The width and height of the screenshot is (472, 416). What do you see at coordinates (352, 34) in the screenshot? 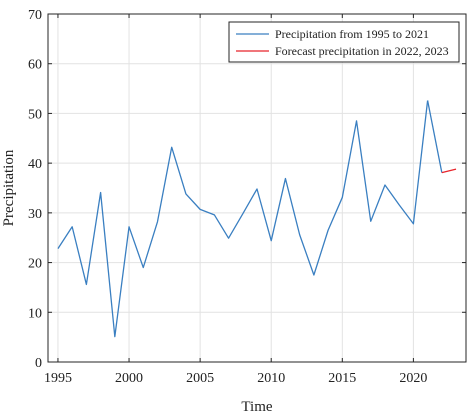
I see `legend-label-observed: Precipitation from 1995 to 2021` at bounding box center [352, 34].